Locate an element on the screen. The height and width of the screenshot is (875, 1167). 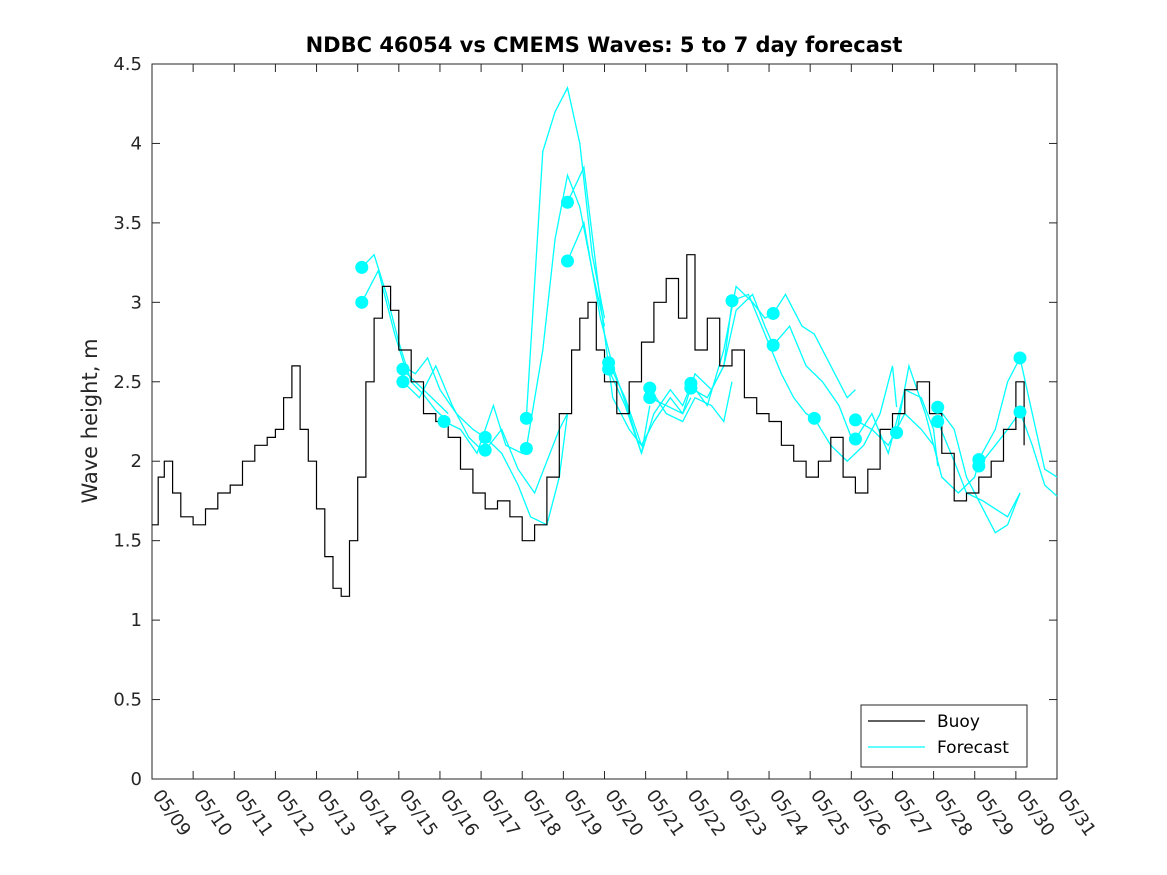
y-tick-label: 1 is located at coordinates (136, 620).